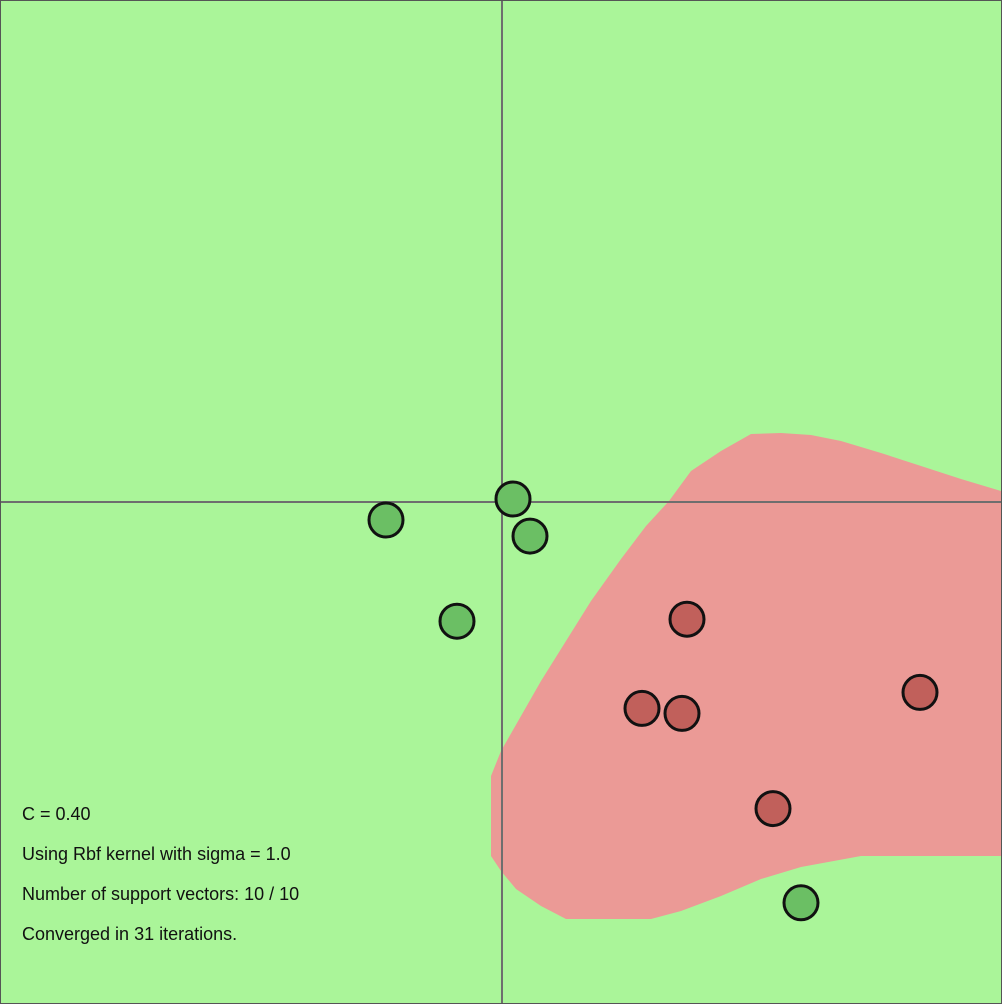 This screenshot has height=1004, width=1002. I want to click on kernel-info-text: Using Rbf kernel with sigma = 1.0, so click(156, 854).